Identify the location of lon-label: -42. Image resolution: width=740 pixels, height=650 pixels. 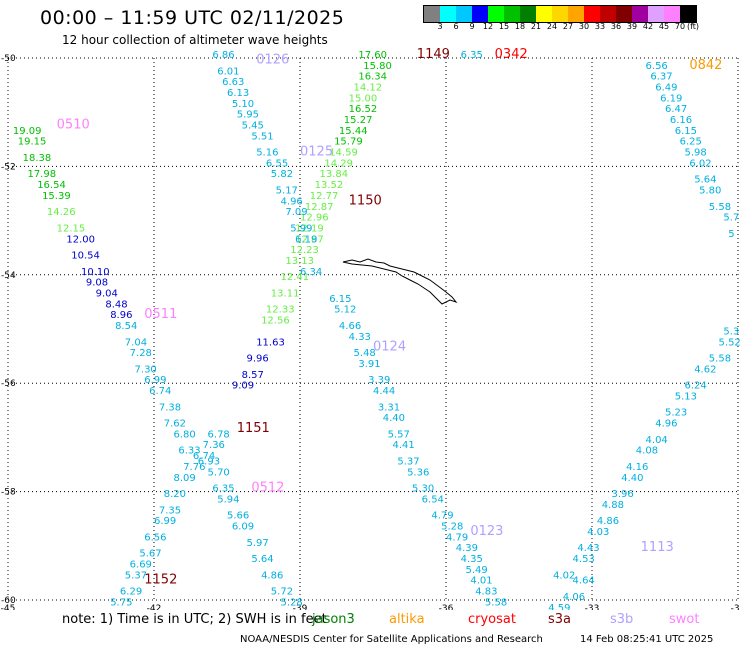
(154, 607).